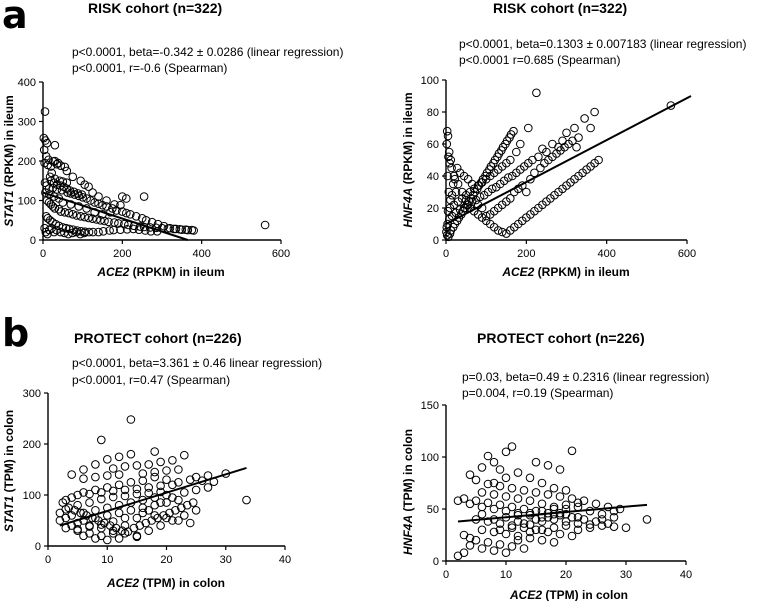 Image resolution: width=768 pixels, height=601 pixels. Describe the element at coordinates (408, 492) in the screenshot. I see `y-axis-label: HNF4A (TPM) in colon` at that location.